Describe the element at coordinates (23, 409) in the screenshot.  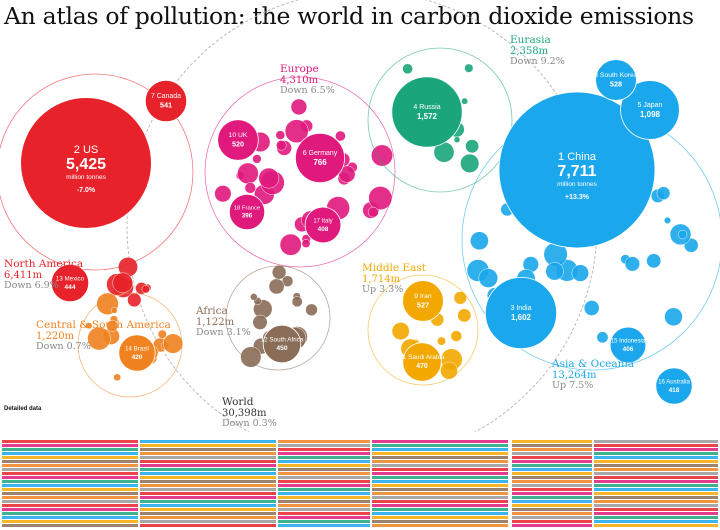
I see `tables-heading: Detailed data` at that location.